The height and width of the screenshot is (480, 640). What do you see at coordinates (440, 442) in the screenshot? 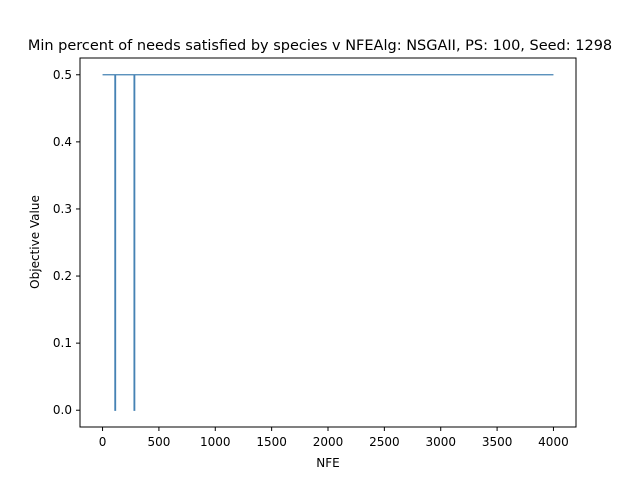
I see `x-tick-label: 3000` at bounding box center [440, 442].